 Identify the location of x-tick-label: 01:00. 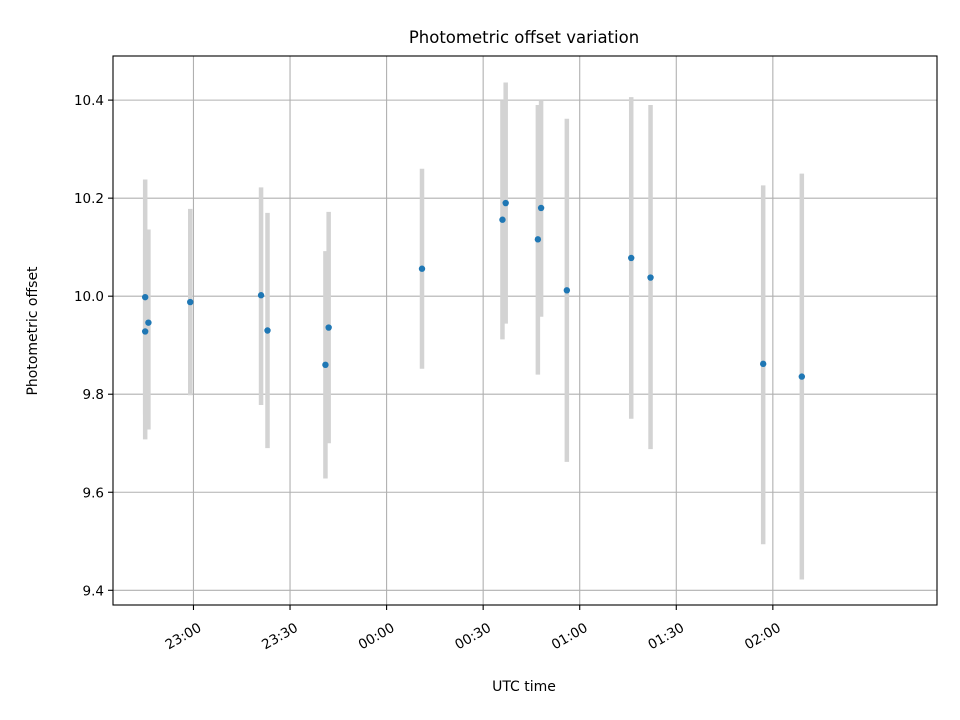
(570, 636).